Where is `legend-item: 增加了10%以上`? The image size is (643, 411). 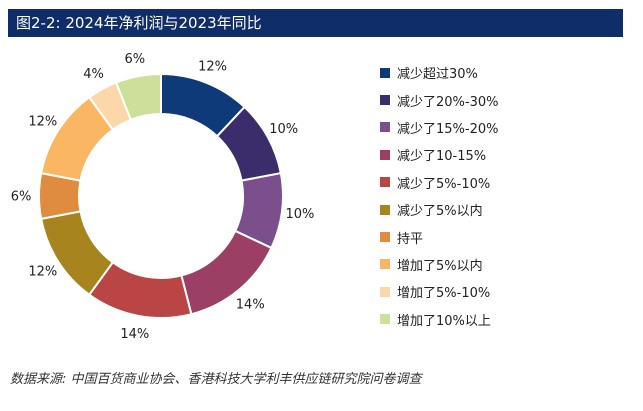 legend-item: 增加了10%以上 is located at coordinates (500, 319).